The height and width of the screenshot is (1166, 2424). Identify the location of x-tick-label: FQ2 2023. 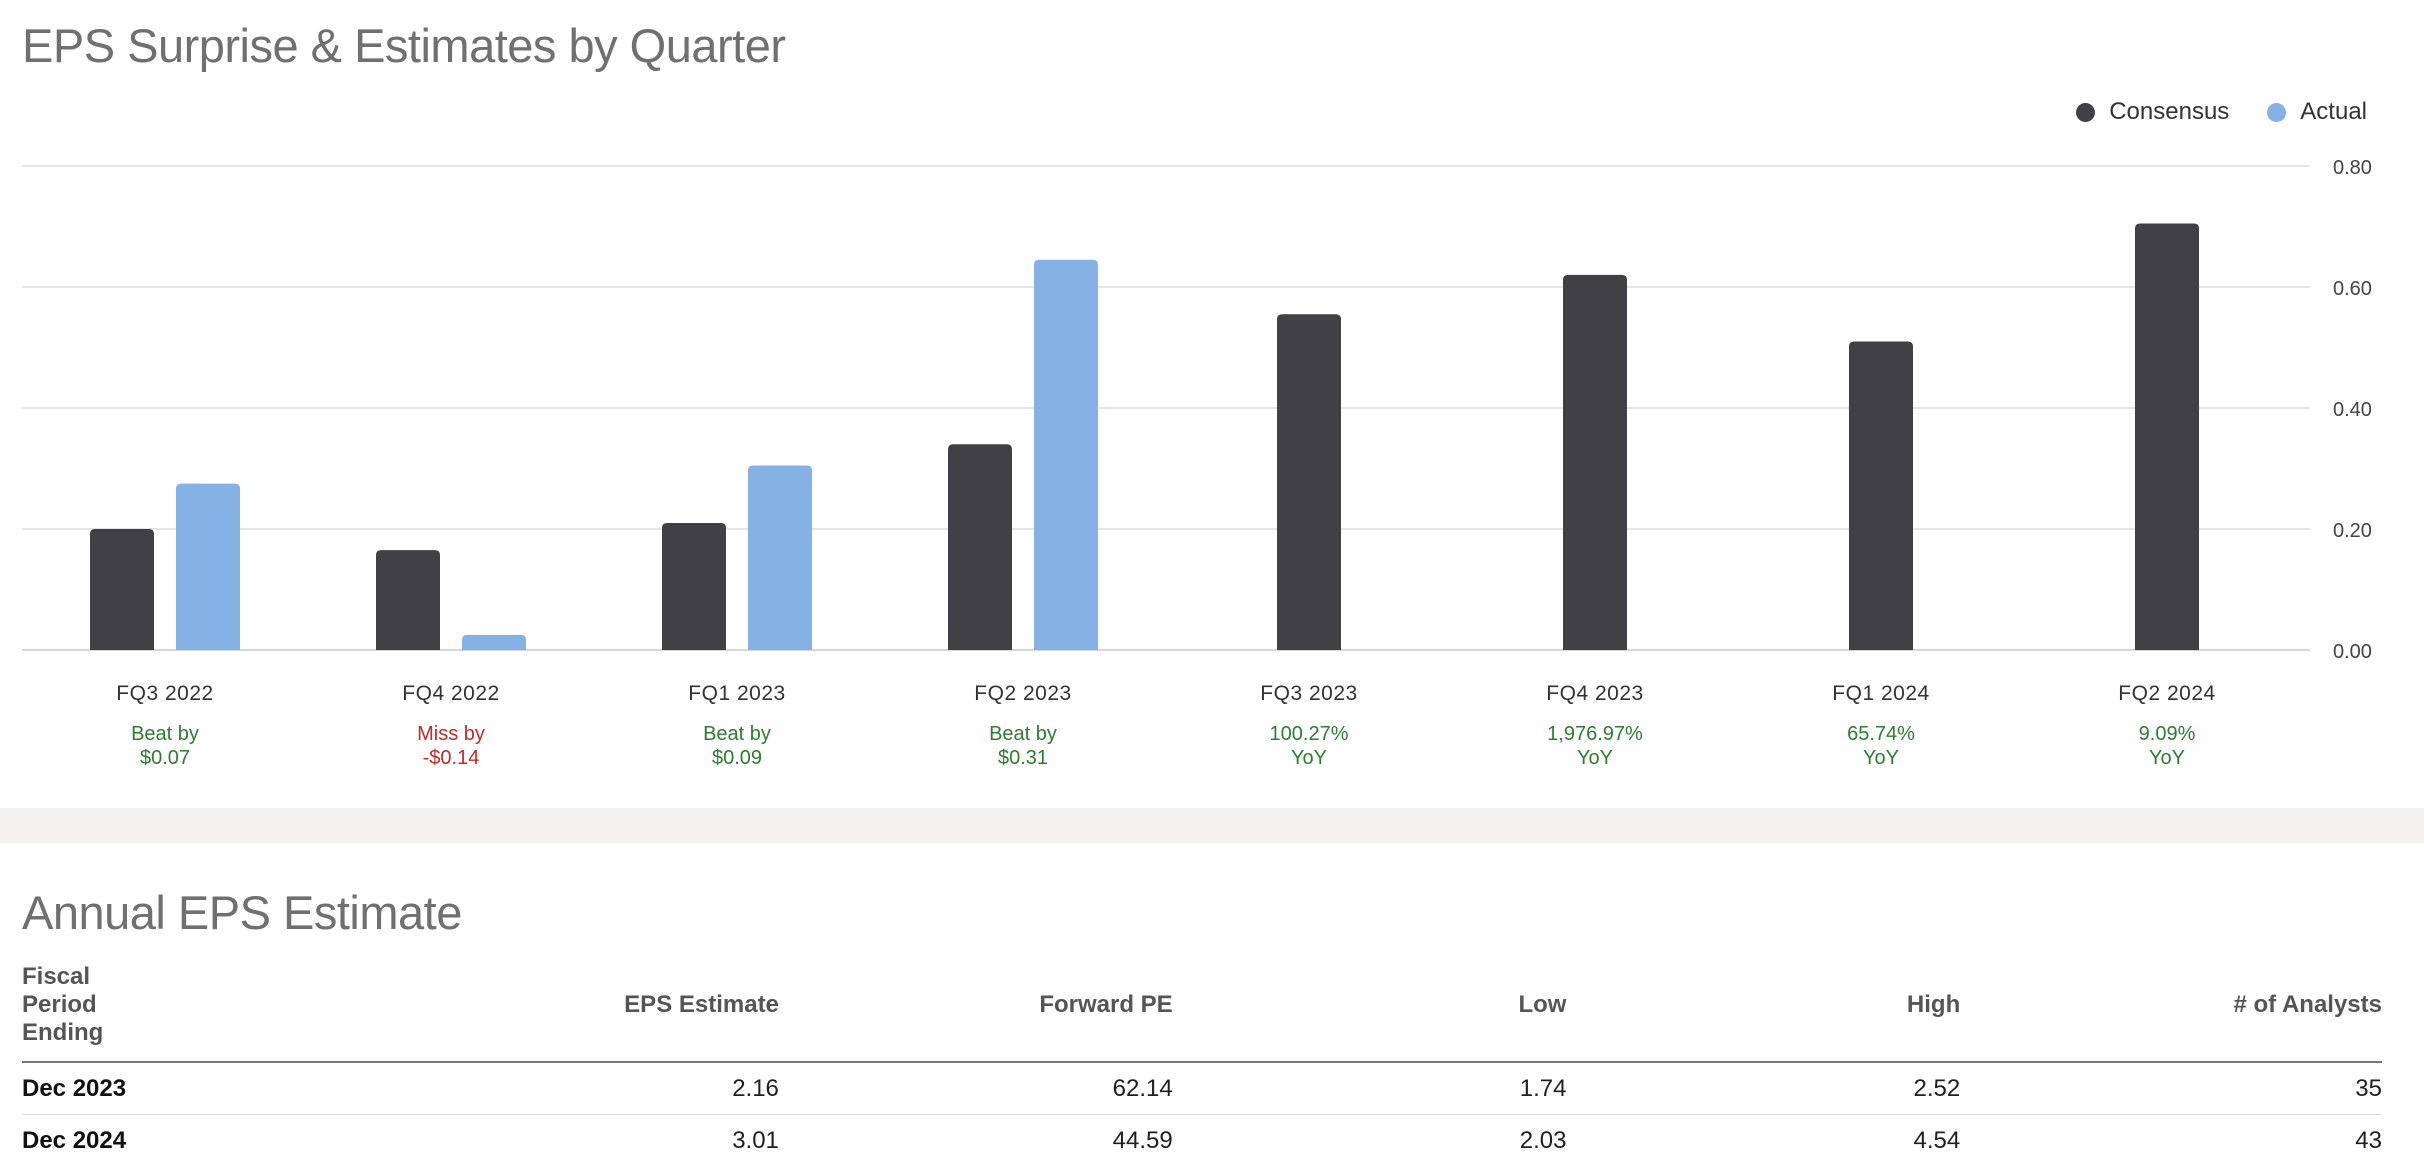
(1022, 693).